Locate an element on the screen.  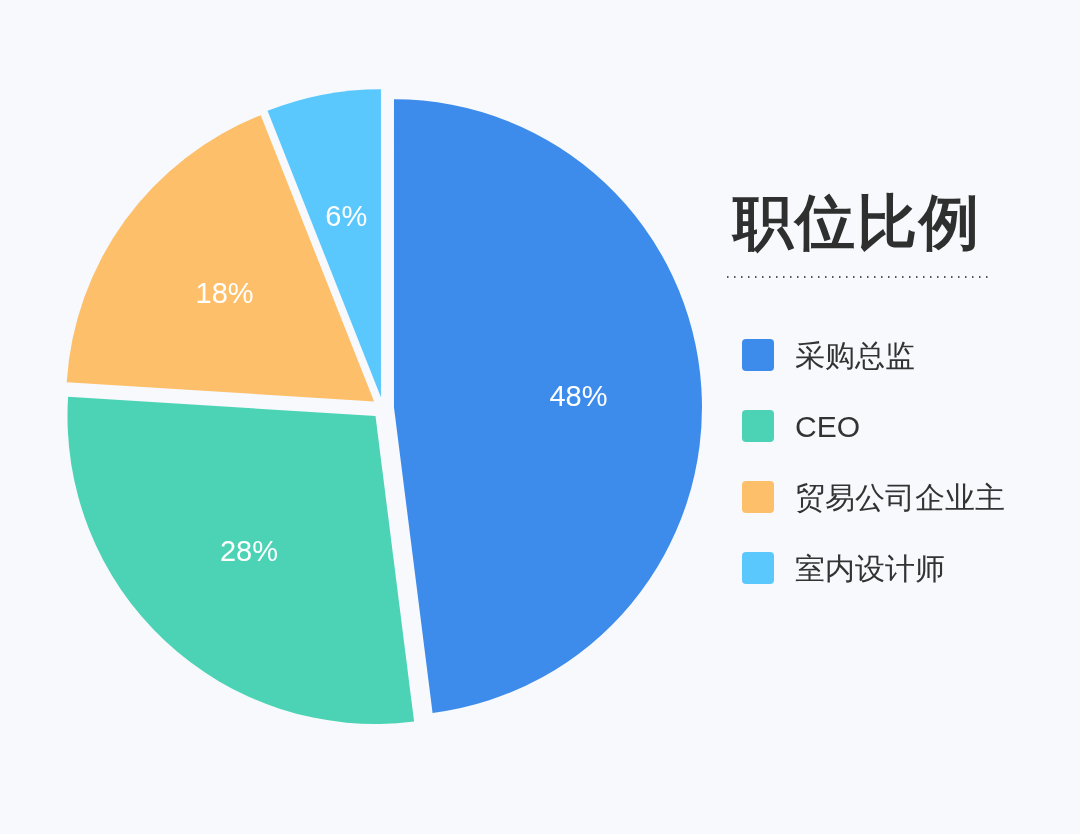
text: 职位比例 is located at coordinates (856, 222).